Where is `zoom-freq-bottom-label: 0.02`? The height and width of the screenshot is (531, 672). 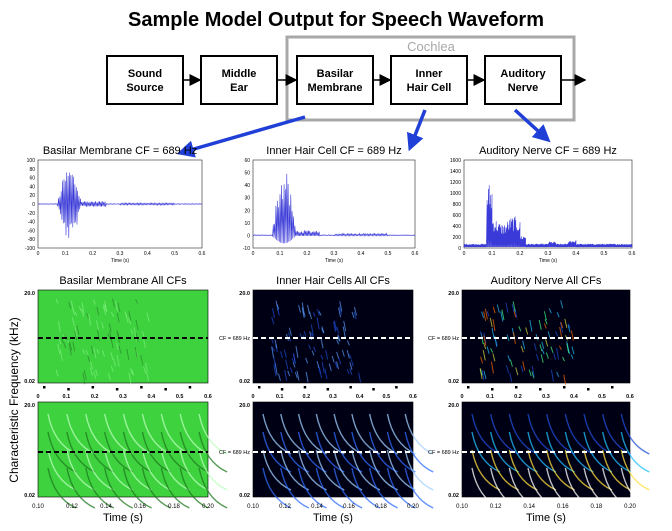 zoom-freq-bottom-label: 0.02 is located at coordinates (29, 496).